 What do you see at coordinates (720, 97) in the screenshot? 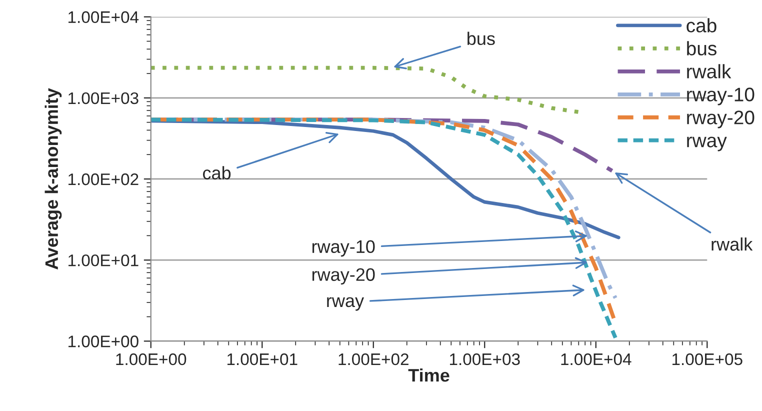
I see `legend-label: rway-10` at bounding box center [720, 97].